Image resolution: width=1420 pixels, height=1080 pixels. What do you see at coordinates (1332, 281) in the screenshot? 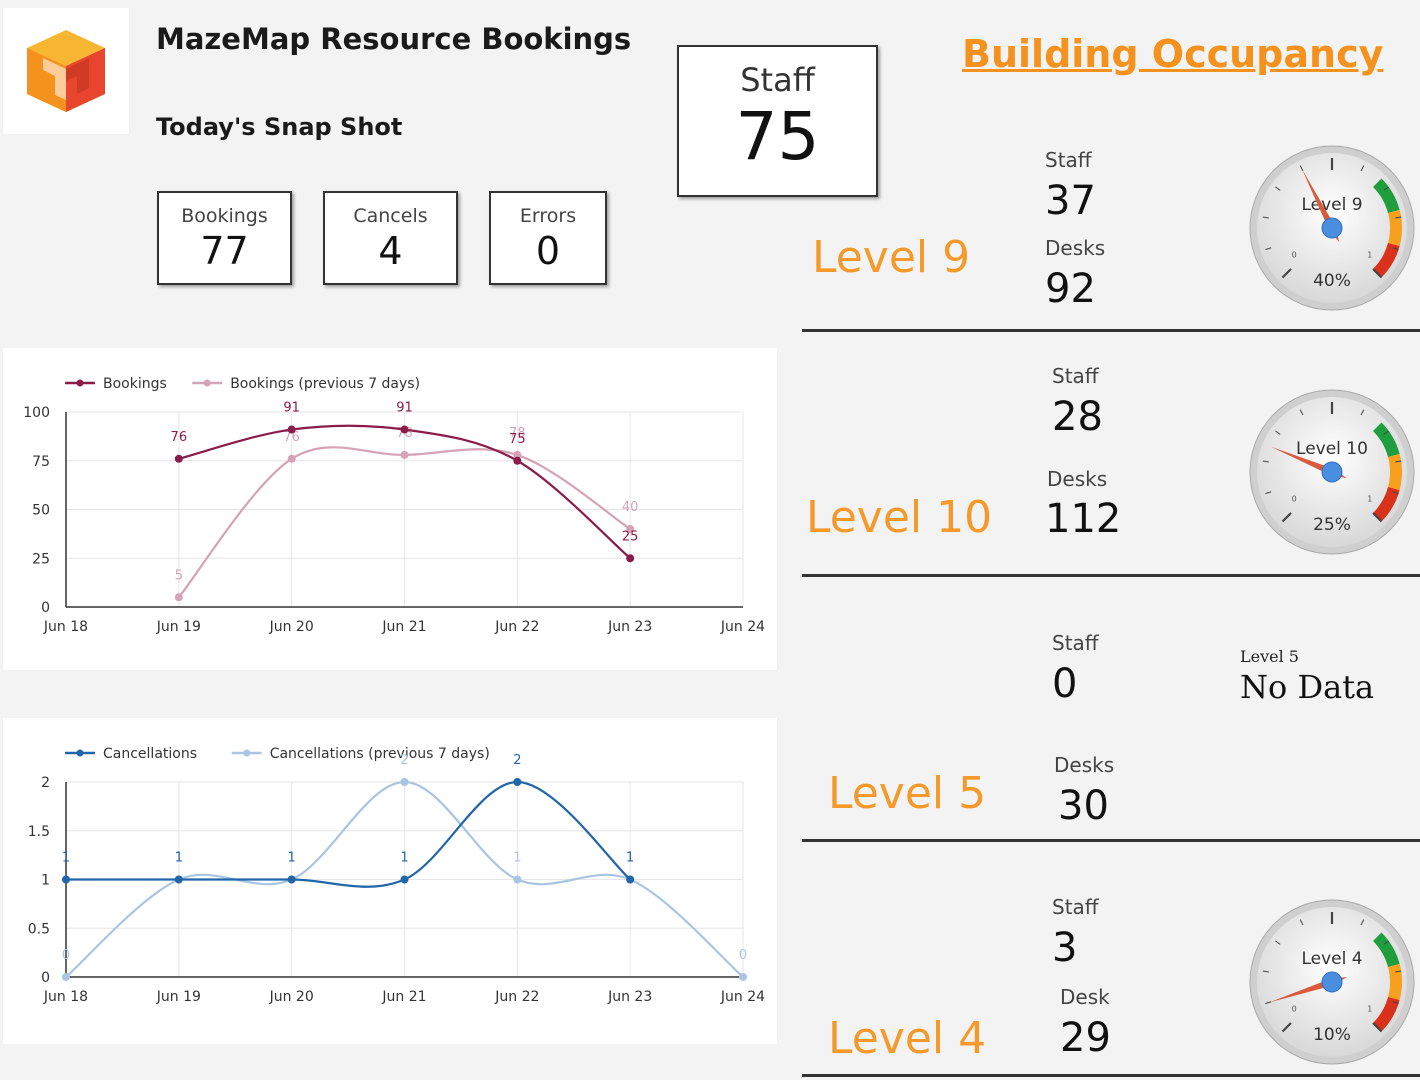
I see `gauge-percent-label: 40%` at bounding box center [1332, 281].